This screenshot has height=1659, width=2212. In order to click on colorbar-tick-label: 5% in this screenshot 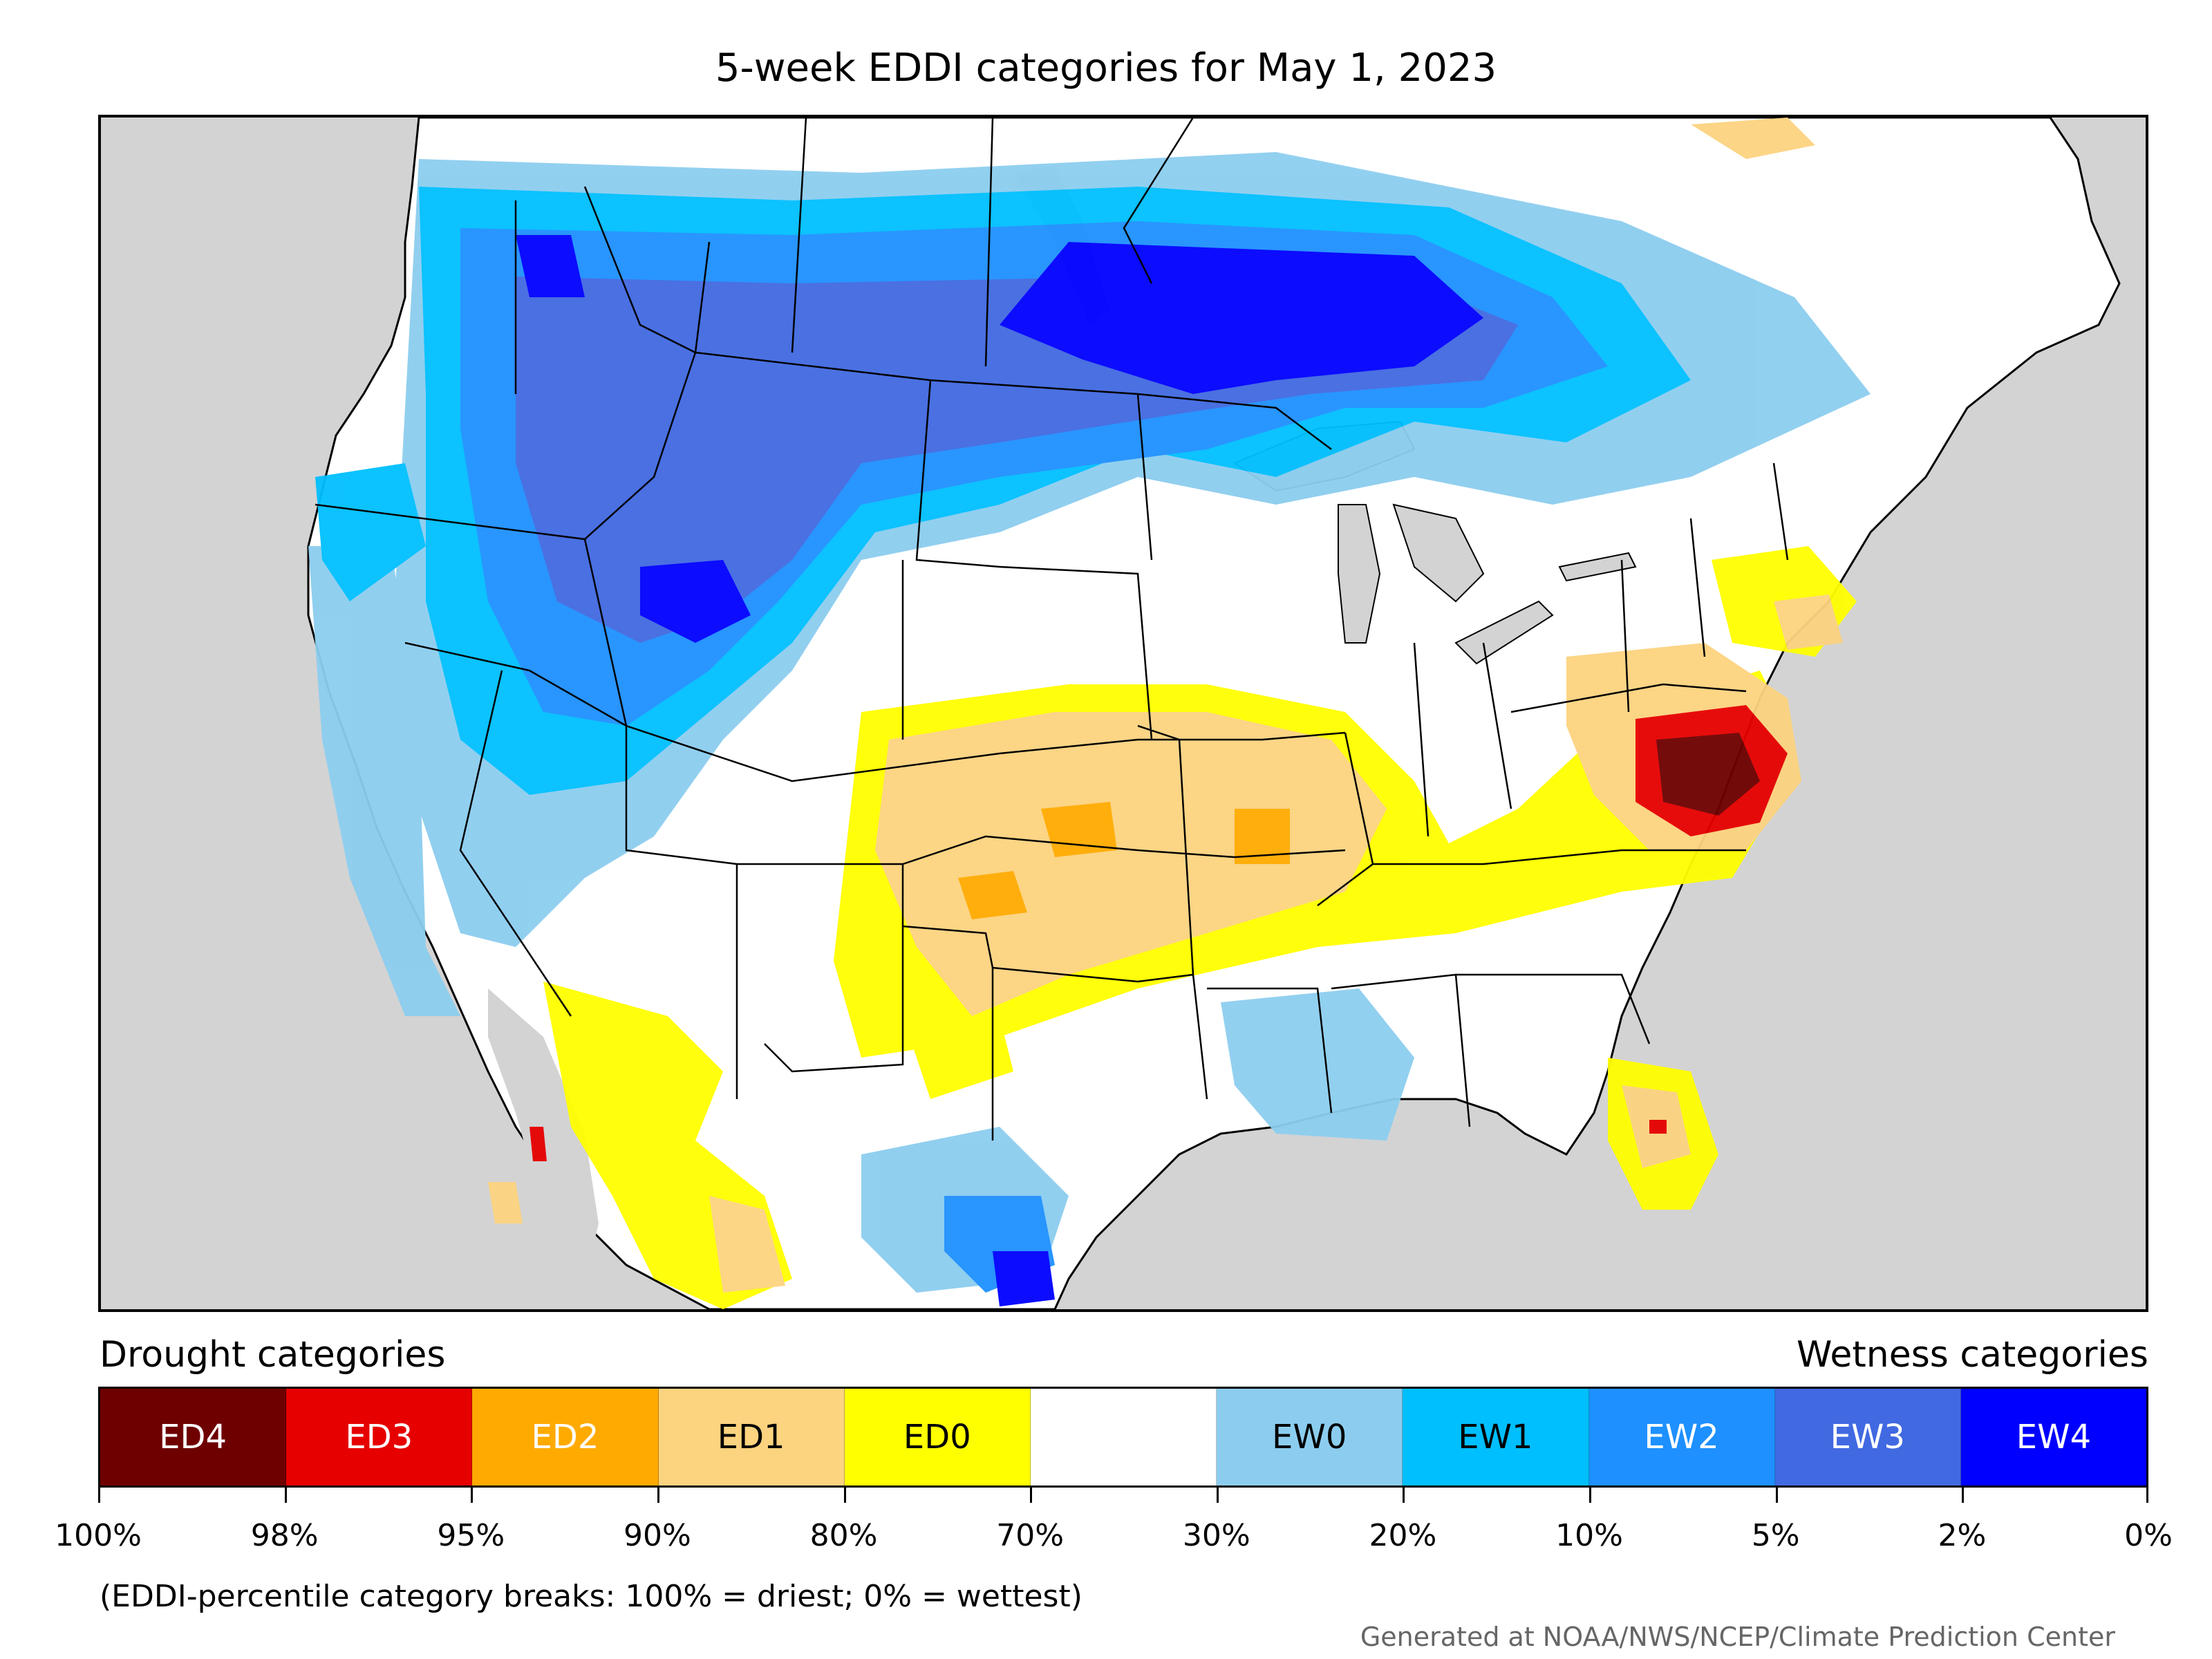, I will do `click(1775, 1535)`.